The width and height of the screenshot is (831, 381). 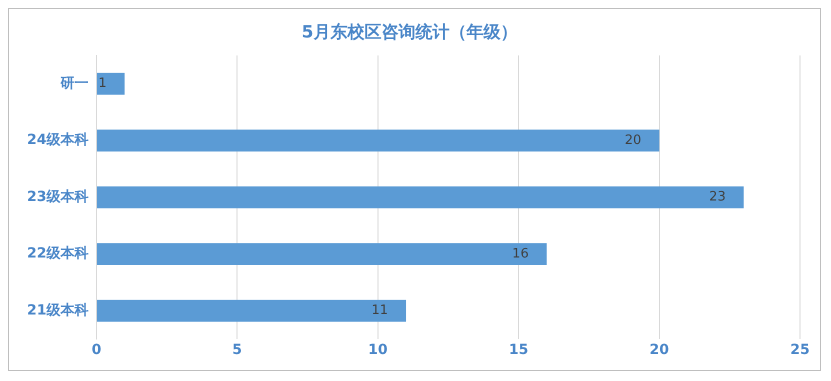 I want to click on x-tick-label: 10, so click(x=378, y=350).